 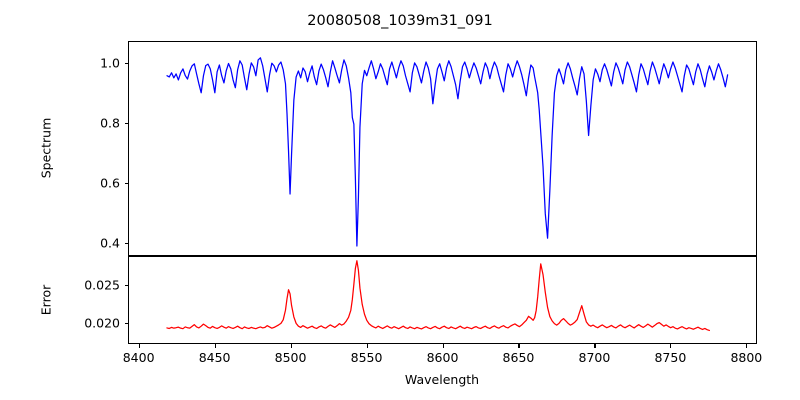 What do you see at coordinates (518, 357) in the screenshot?
I see `x-tick-label: 8650` at bounding box center [518, 357].